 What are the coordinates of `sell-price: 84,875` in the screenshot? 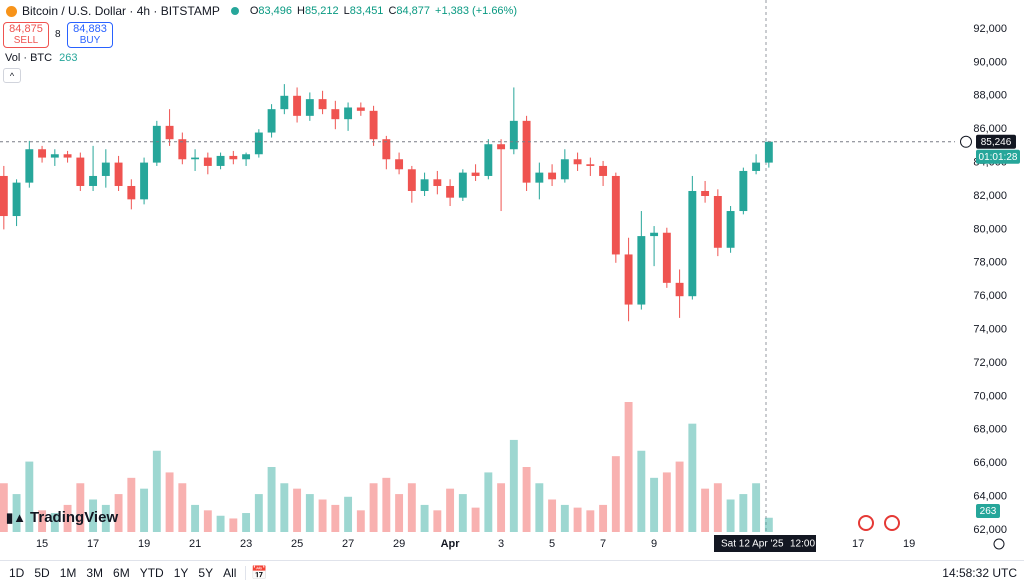 It's located at (26, 29).